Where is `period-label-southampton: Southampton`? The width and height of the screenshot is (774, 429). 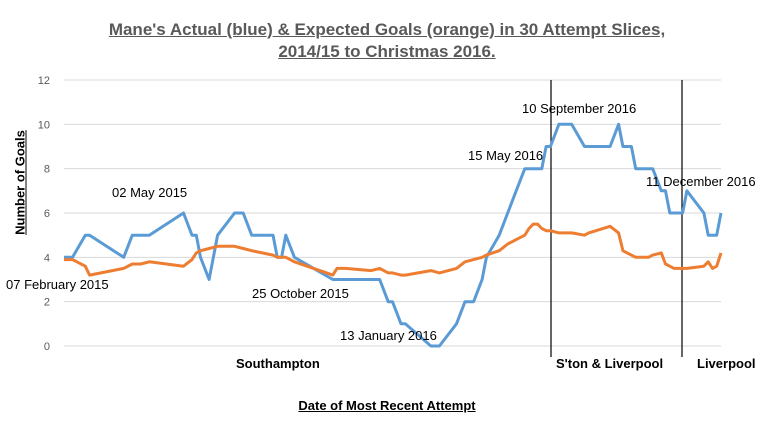
period-label-southampton: Southampton is located at coordinates (278, 363).